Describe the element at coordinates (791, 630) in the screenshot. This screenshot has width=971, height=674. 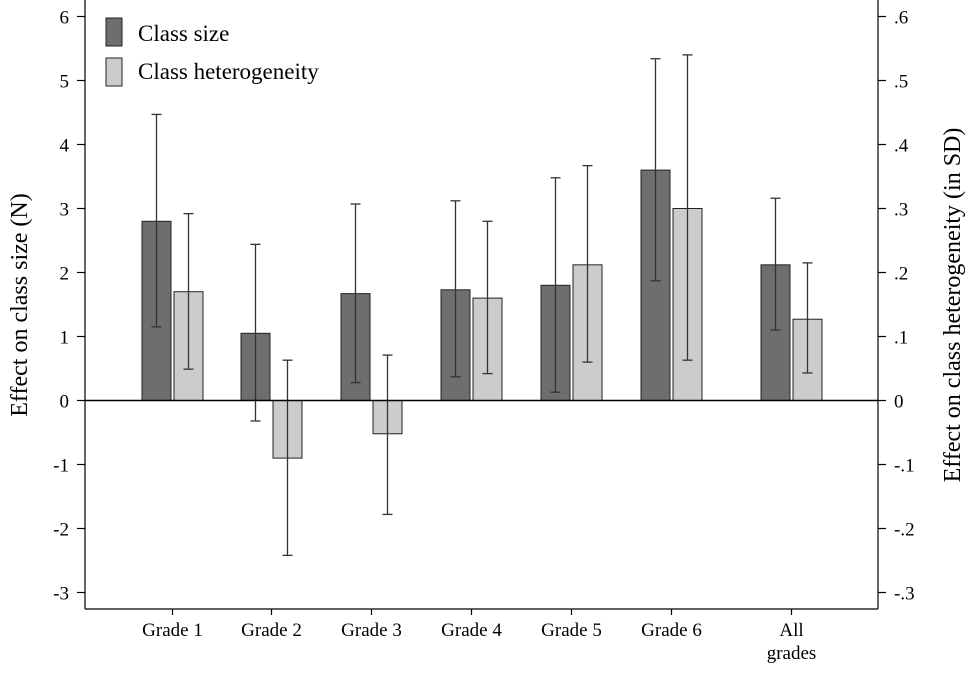
I see `category-label: All` at that location.